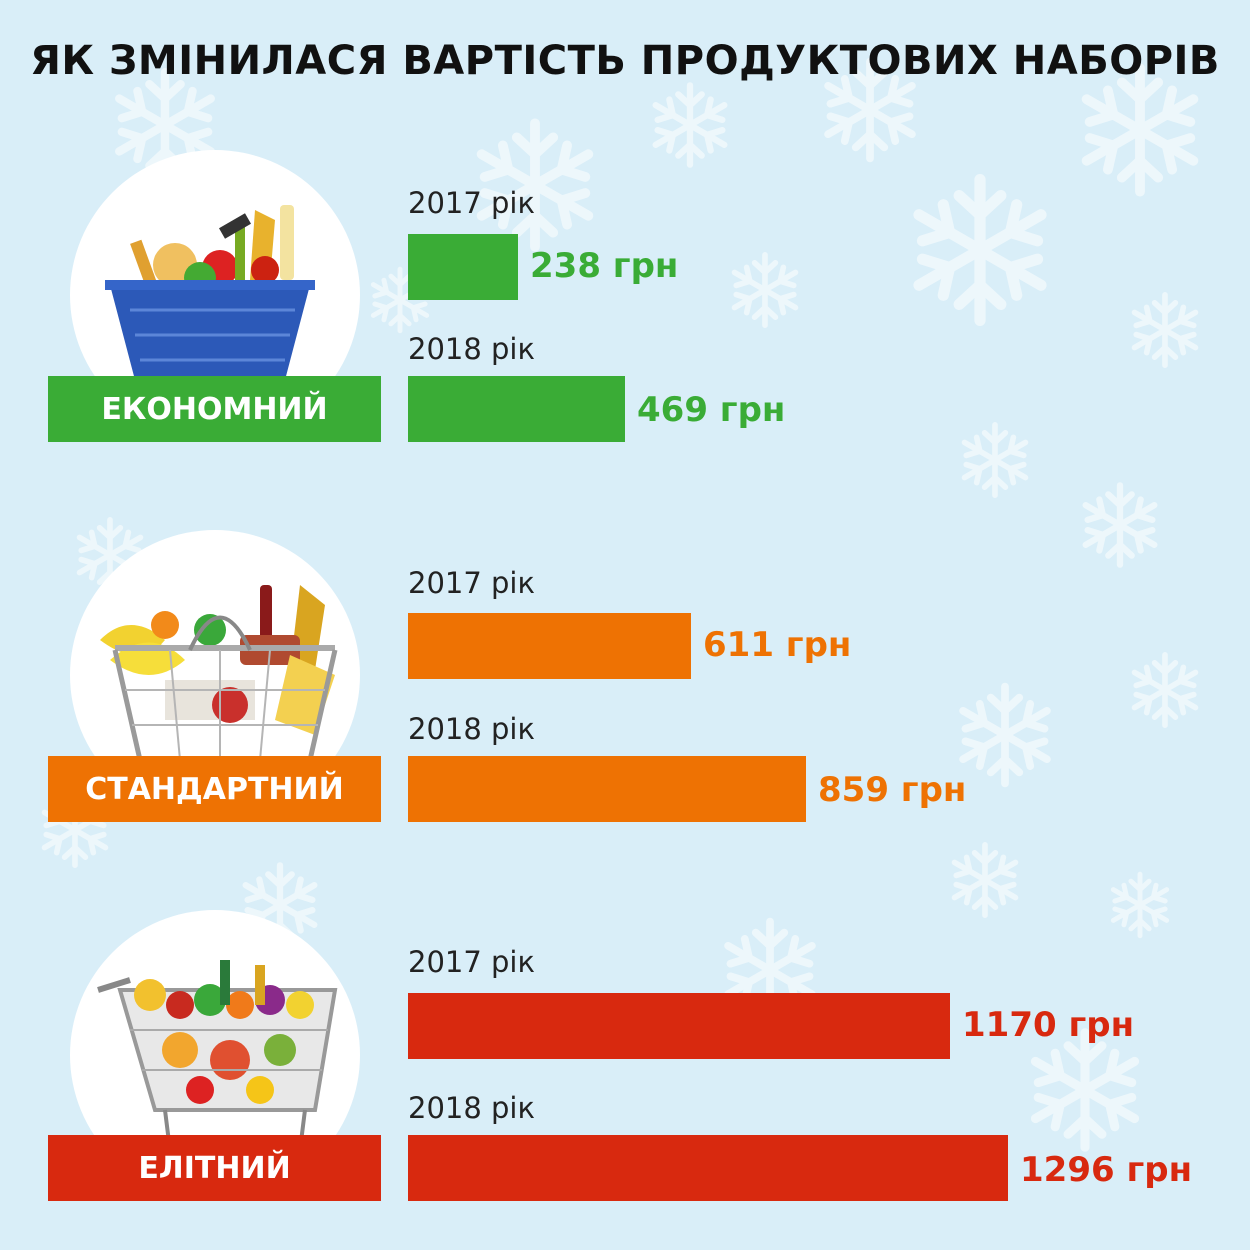  I want to click on value-label-economy-2018: 469 грн, so click(711, 410).